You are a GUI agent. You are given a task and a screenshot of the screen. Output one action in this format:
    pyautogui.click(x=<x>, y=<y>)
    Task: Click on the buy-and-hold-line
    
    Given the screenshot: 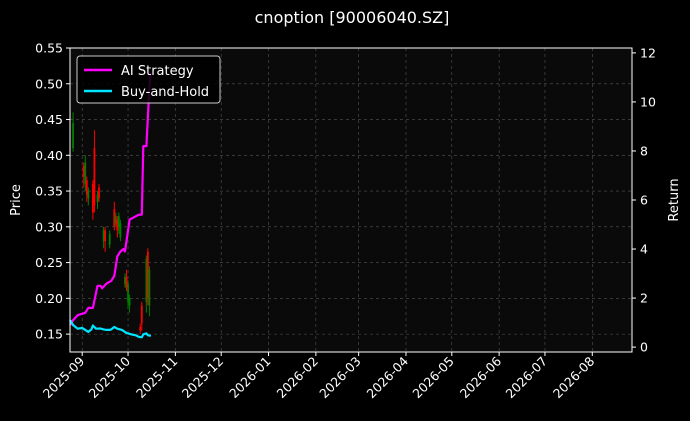 What is the action you would take?
    pyautogui.click(x=110, y=329)
    